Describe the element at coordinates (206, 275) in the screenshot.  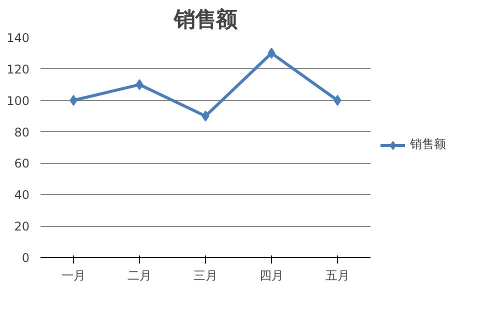
I see `x-tick-label: 三月` at that location.